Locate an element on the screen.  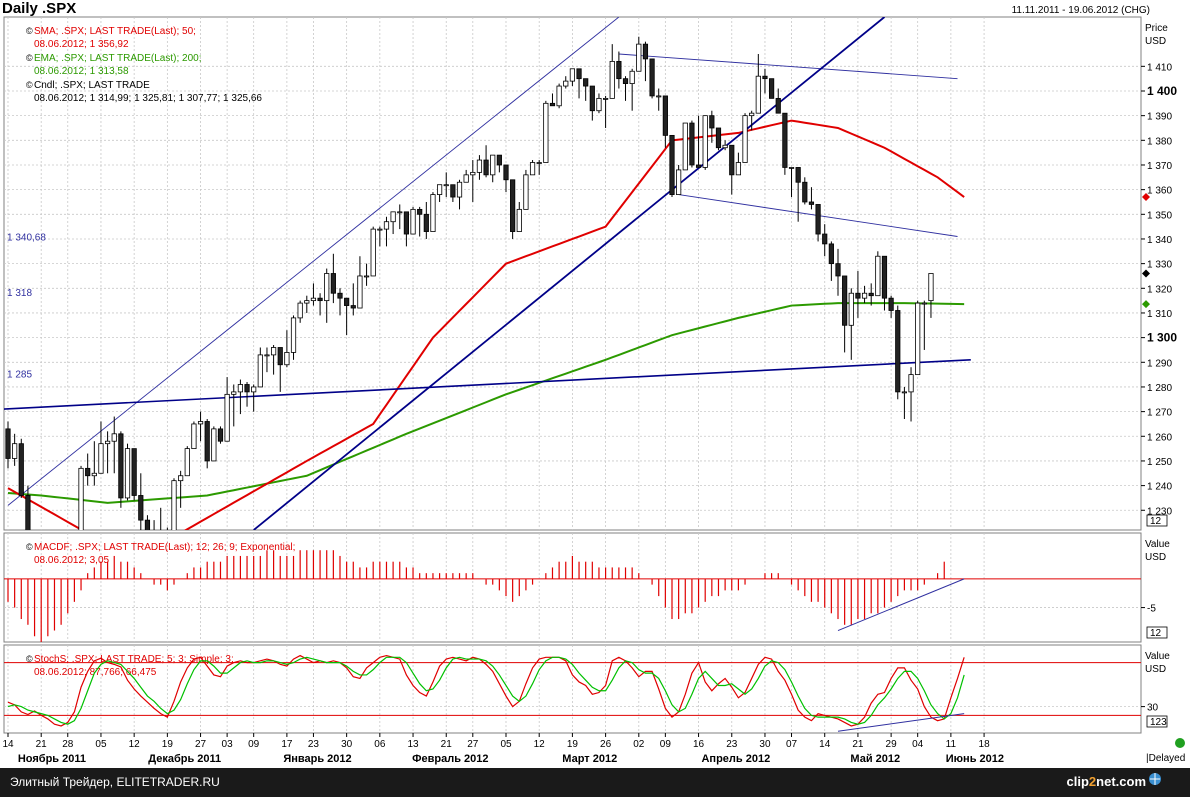
x-month-label: Май 2012 is located at coordinates (875, 759).